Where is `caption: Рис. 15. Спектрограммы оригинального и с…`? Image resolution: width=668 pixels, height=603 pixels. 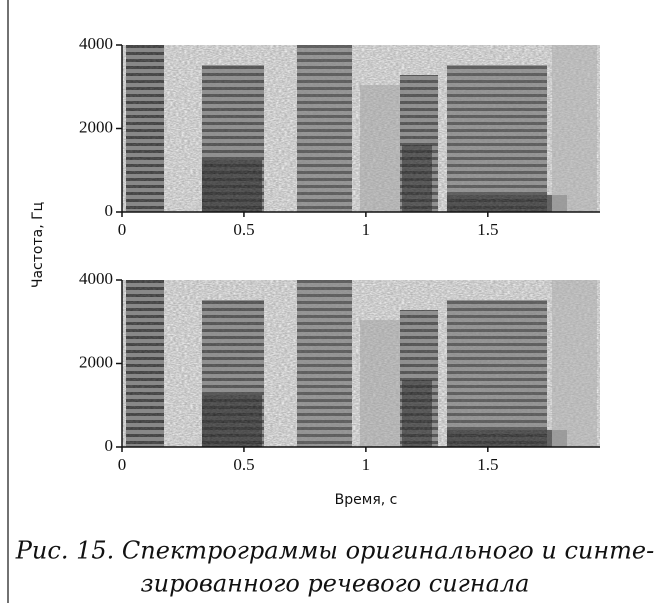 caption: Рис. 15. Спектрограммы оригинального и с… is located at coordinates (334, 551).